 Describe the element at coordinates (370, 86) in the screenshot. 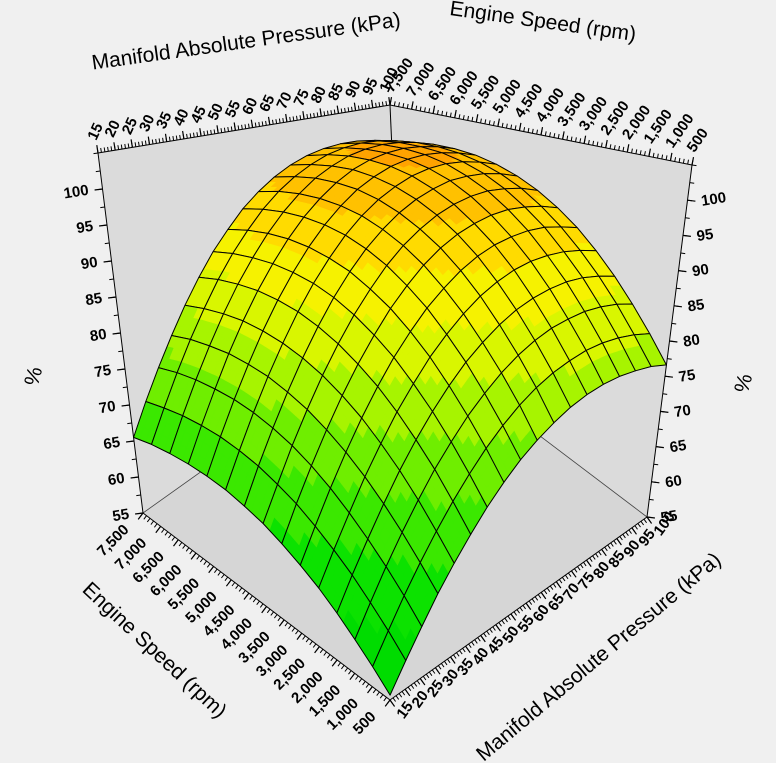

I see `axis-map-top-label: 95` at that location.